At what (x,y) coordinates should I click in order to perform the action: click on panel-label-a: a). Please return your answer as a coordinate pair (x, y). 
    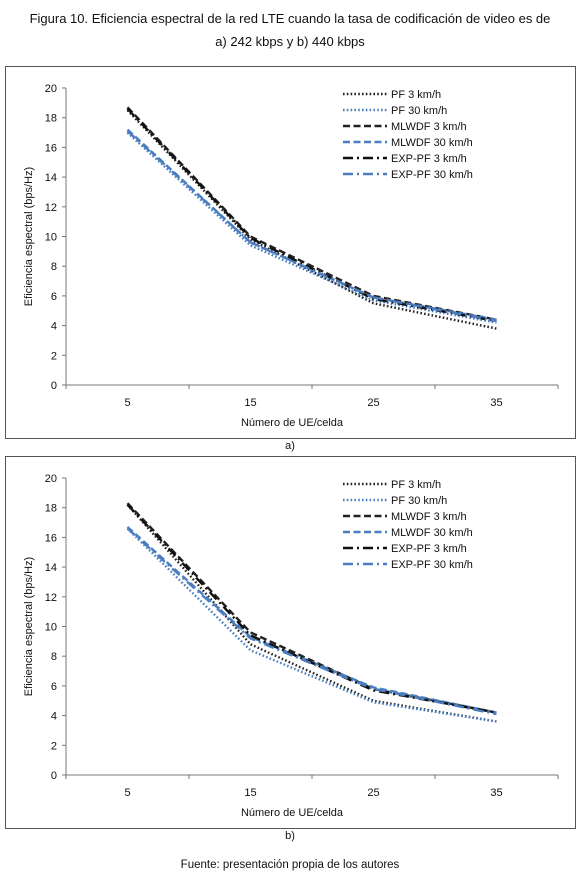
    Looking at the image, I should click on (290, 446).